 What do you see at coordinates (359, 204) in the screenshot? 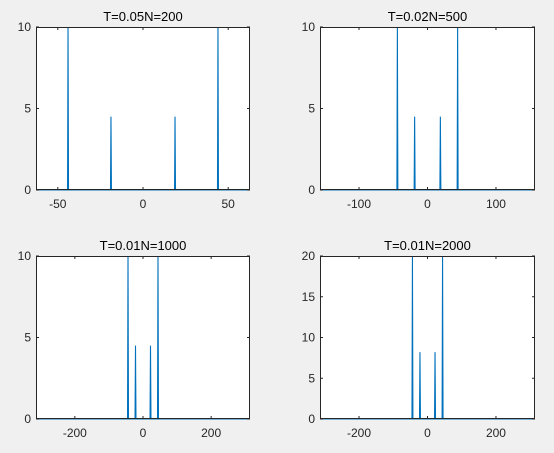
I see `x-tick-label: -100` at bounding box center [359, 204].